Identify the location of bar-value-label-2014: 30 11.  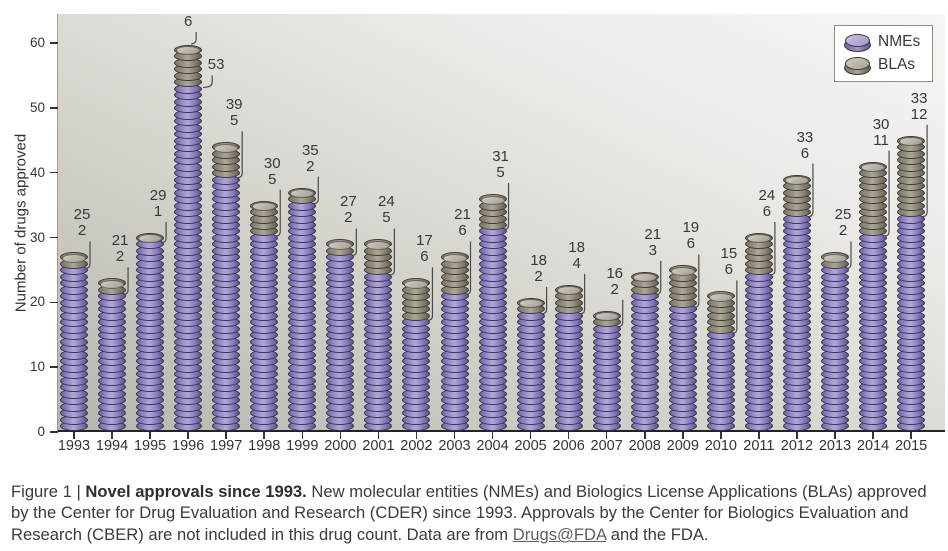
(881, 132).